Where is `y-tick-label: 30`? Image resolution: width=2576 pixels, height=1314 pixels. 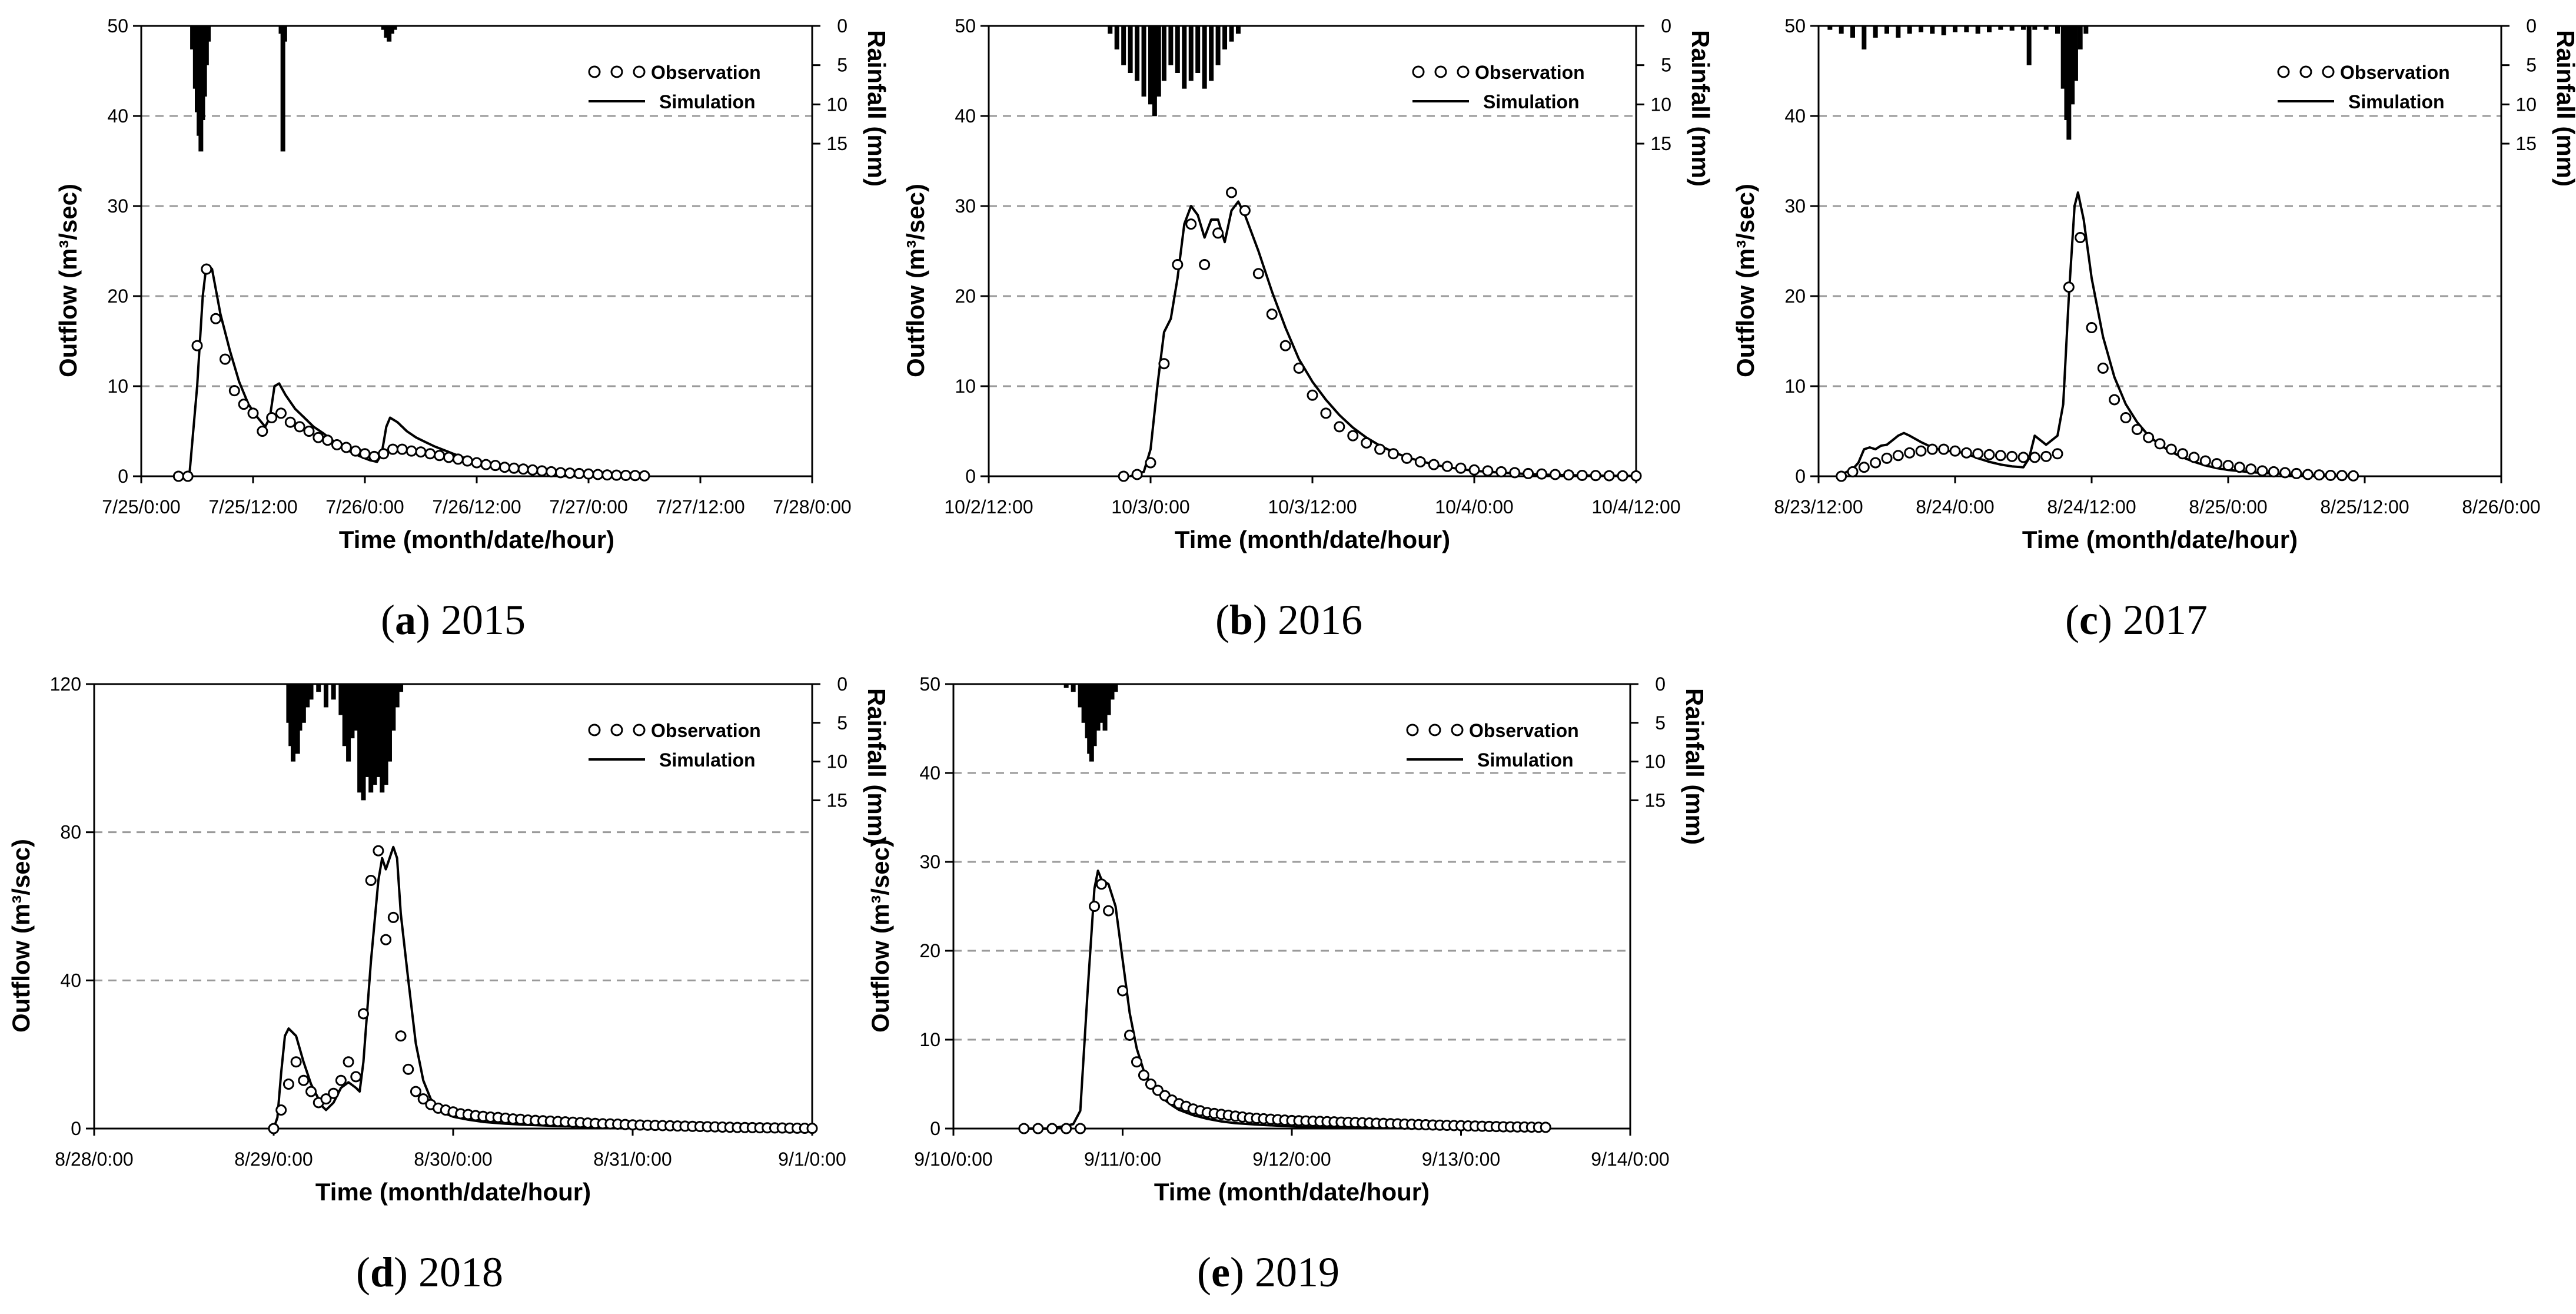
y-tick-label: 30 is located at coordinates (117, 206).